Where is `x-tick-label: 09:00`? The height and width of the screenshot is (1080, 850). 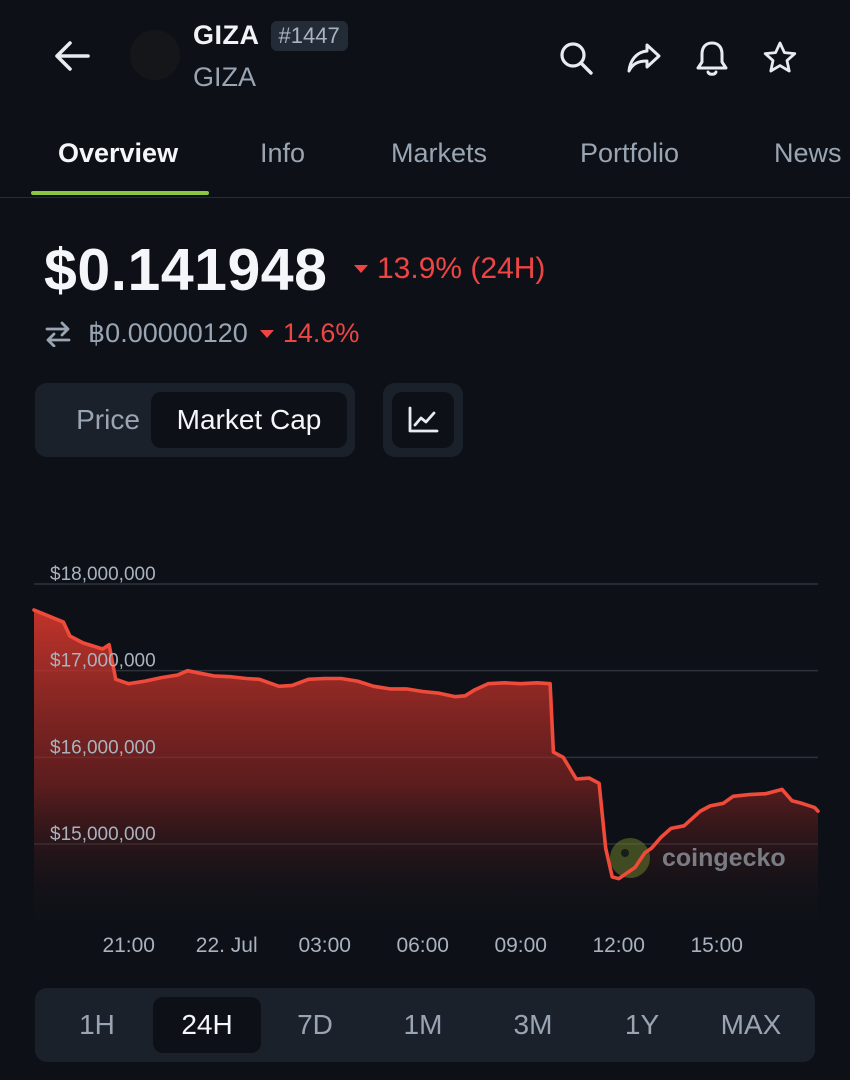 x-tick-label: 09:00 is located at coordinates (520, 945).